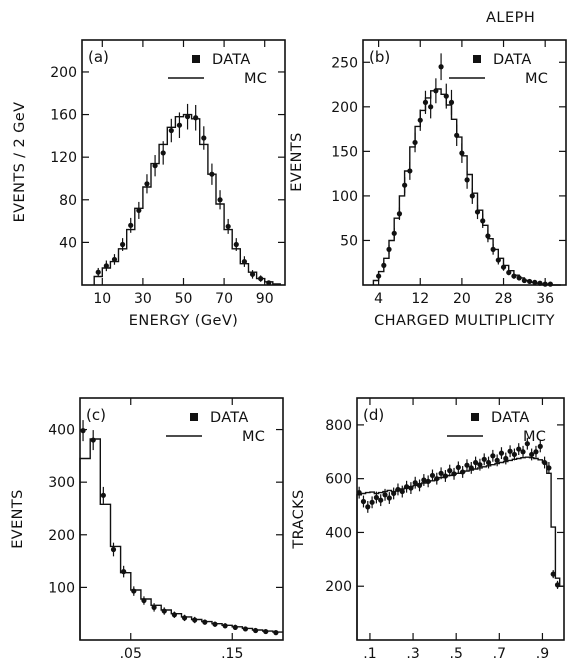  What do you see at coordinates (510, 18) in the screenshot?
I see `experiment-label: ALEPH` at bounding box center [510, 18].